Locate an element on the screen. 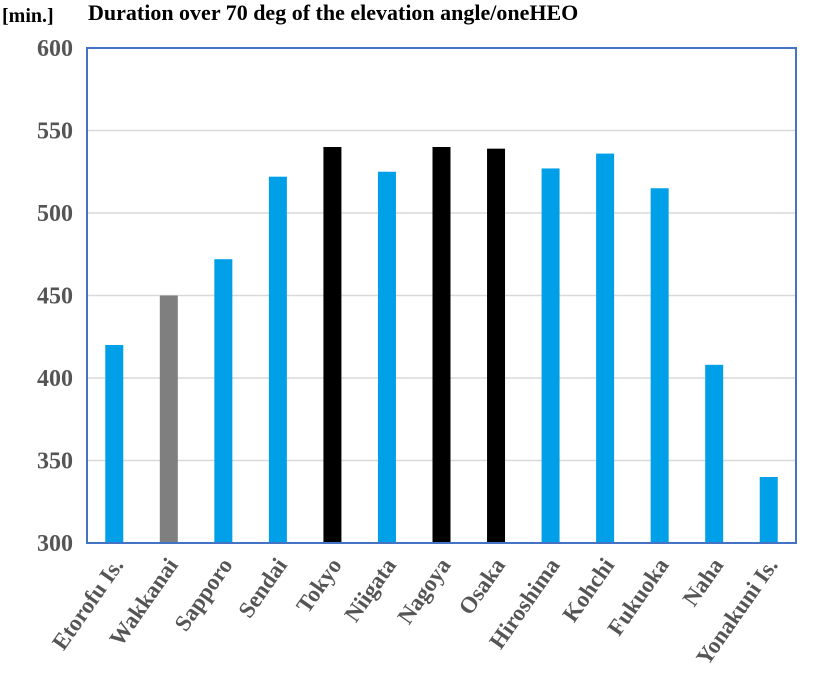 The height and width of the screenshot is (699, 827). y-axis-ticks: 300 350 400 450 500 550 600 is located at coordinates (55, 296).